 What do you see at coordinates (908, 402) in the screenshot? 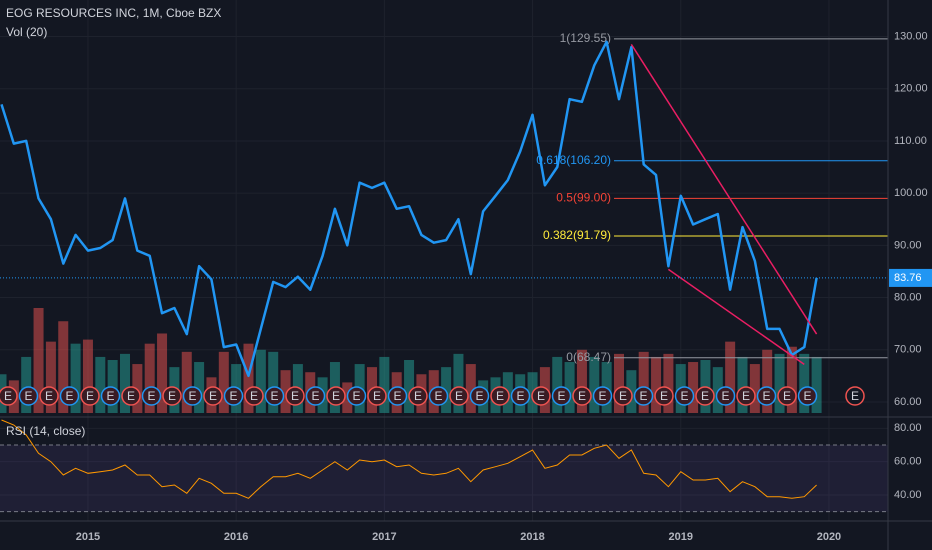
I see `y-tick-label: 60.00` at bounding box center [908, 402].